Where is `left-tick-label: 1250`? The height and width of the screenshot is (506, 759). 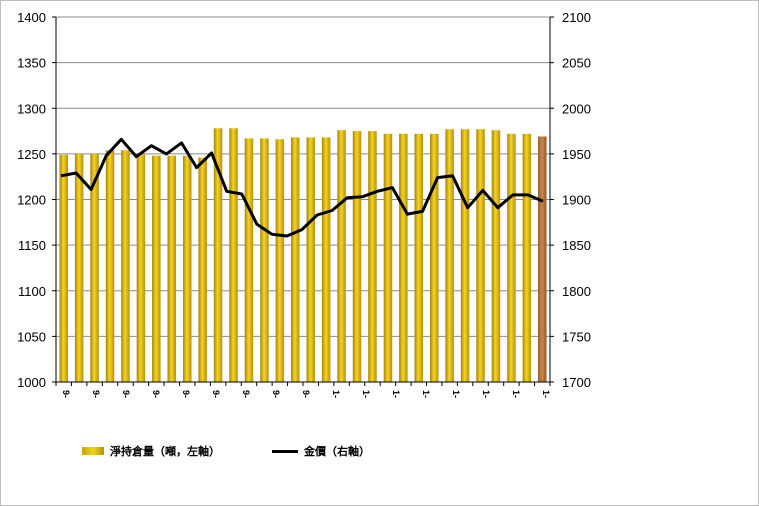
left-tick-label: 1250 is located at coordinates (31, 154).